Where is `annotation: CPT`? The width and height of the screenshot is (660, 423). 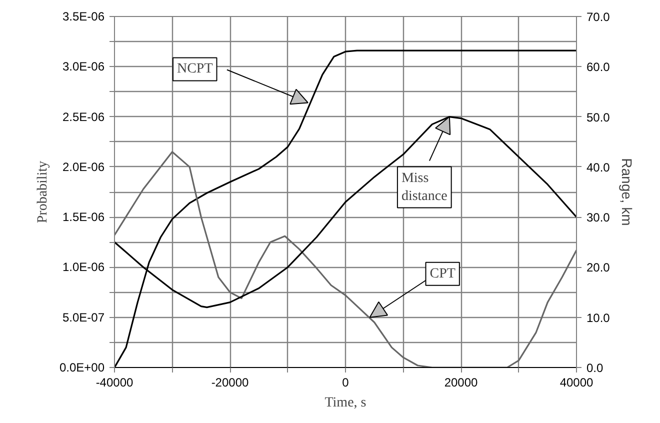
annotation: CPT is located at coordinates (443, 274).